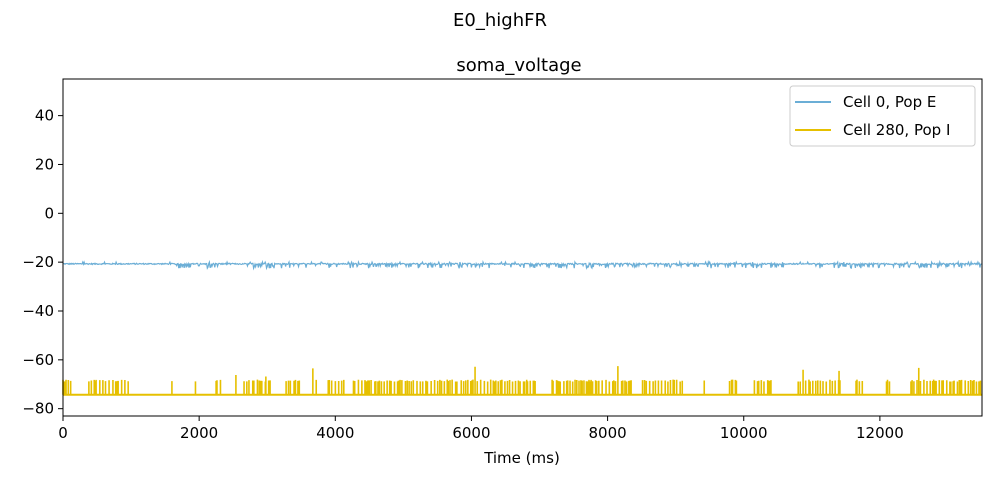  I want to click on legend-box, so click(882, 116).